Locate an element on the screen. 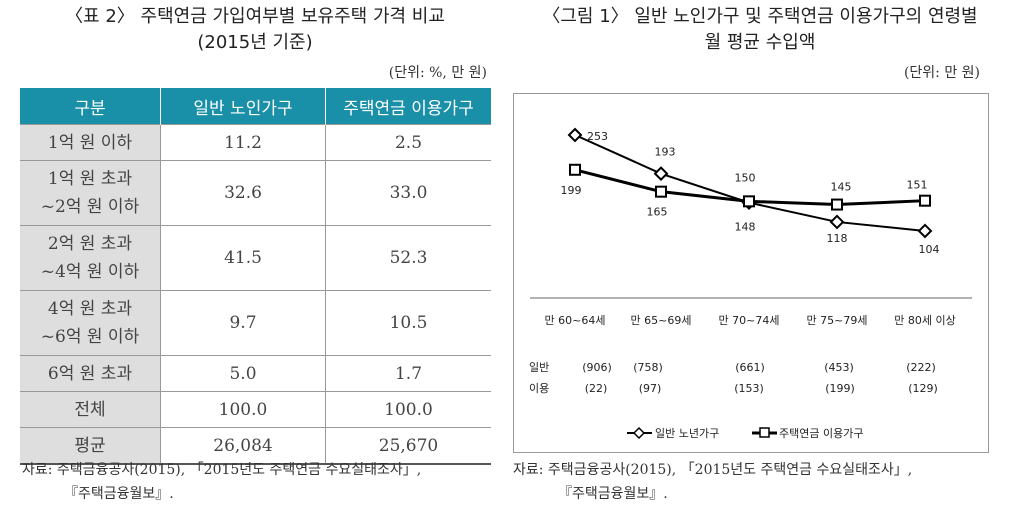 Image resolution: width=1024 pixels, height=528 pixels. count-value: (222) is located at coordinates (921, 367).